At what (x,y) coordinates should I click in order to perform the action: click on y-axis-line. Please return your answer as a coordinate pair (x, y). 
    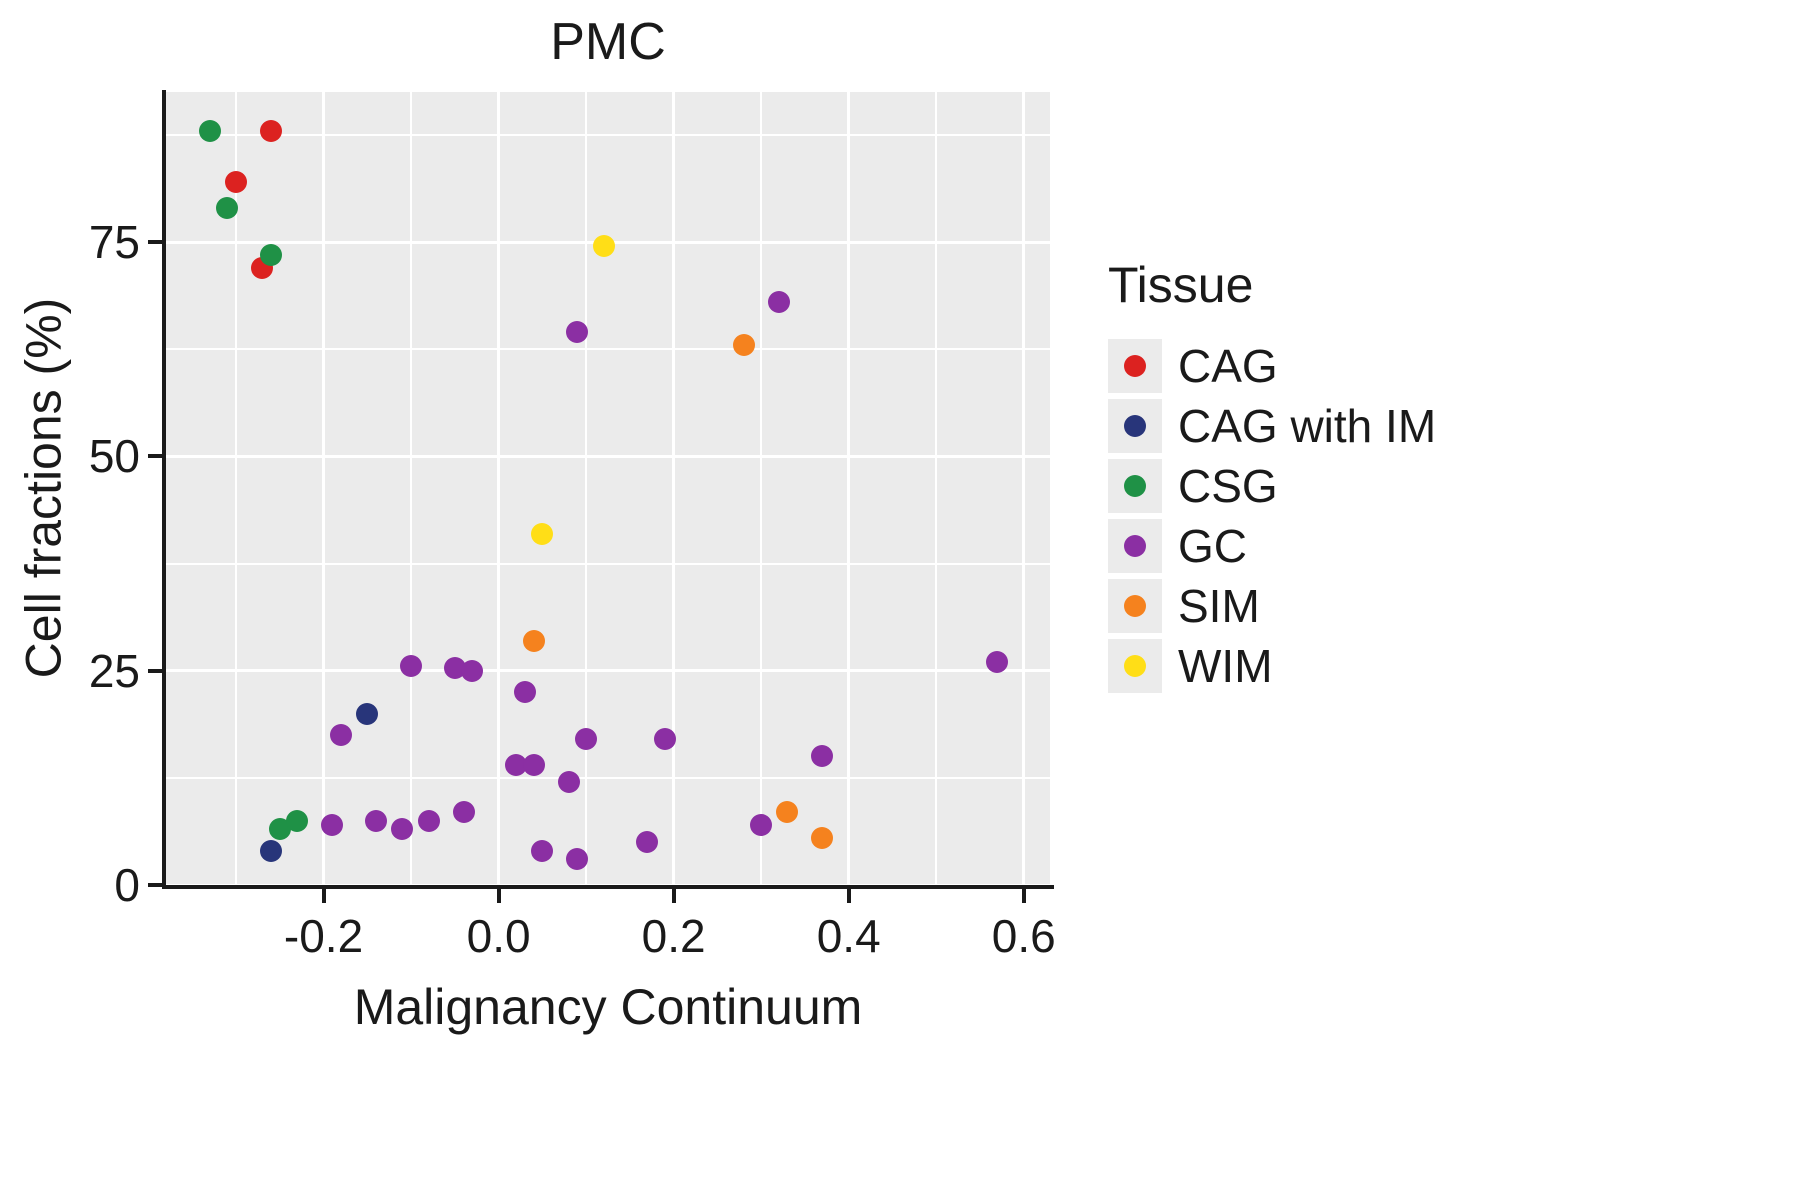
    Looking at the image, I should click on (164, 489).